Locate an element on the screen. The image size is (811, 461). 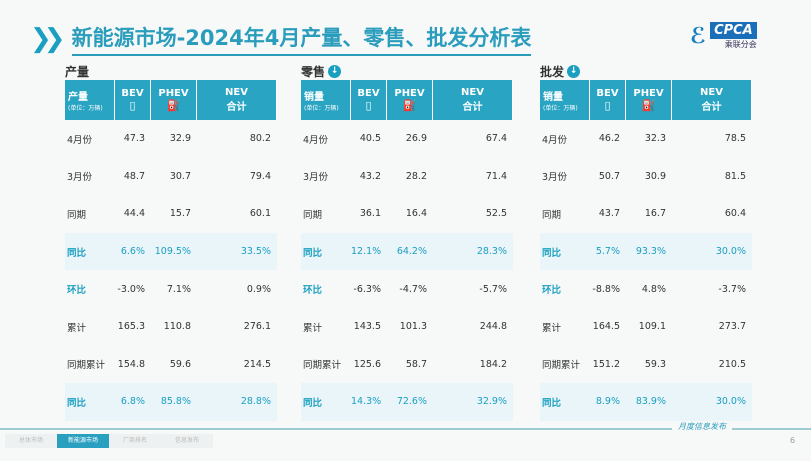
table-row: 同期 36.1 16.4 52.5 is located at coordinates (407, 214).